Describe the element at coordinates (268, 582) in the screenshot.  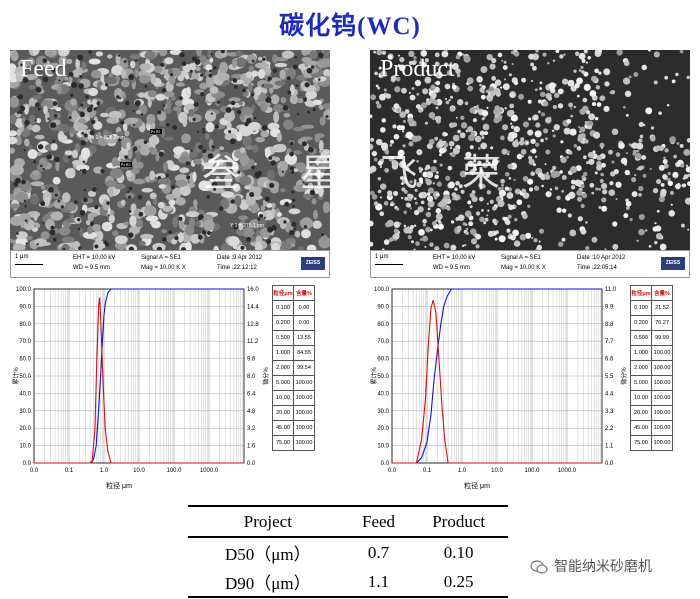
I see `results-cell: D90（μm）` at that location.